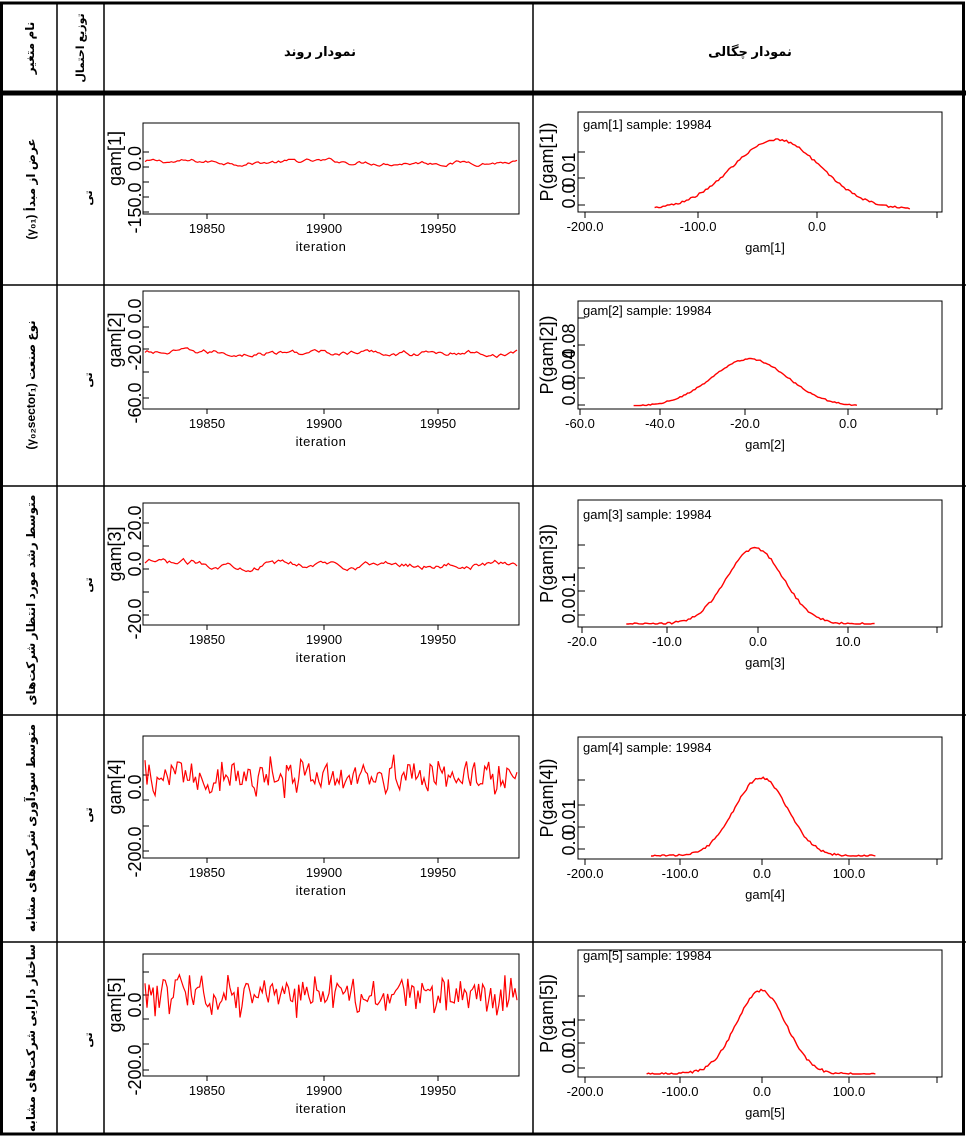  I want to click on trace-y-axis-label: gam[4], so click(115, 786).